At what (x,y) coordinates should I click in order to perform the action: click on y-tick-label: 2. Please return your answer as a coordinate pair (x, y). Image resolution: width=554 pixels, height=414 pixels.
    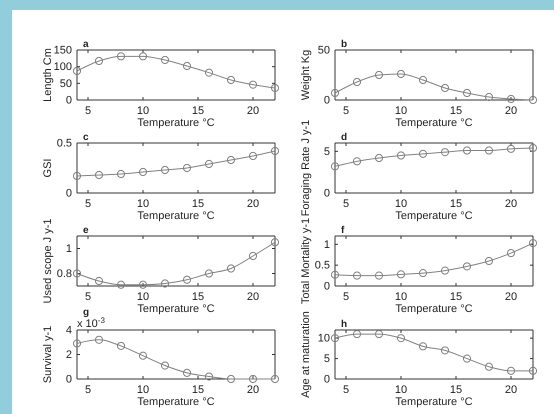
    Looking at the image, I should click on (69, 355).